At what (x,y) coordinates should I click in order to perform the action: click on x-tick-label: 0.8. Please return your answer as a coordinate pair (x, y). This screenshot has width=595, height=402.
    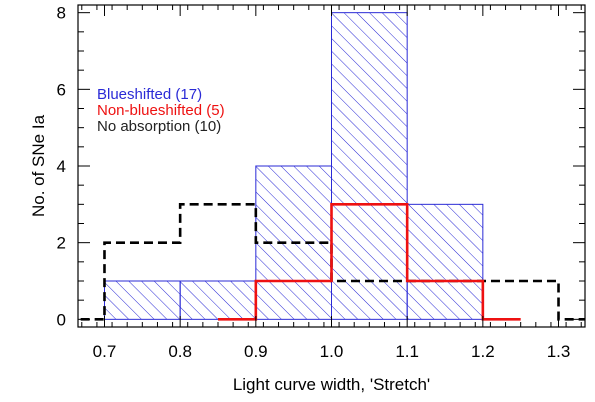
    Looking at the image, I should click on (180, 351).